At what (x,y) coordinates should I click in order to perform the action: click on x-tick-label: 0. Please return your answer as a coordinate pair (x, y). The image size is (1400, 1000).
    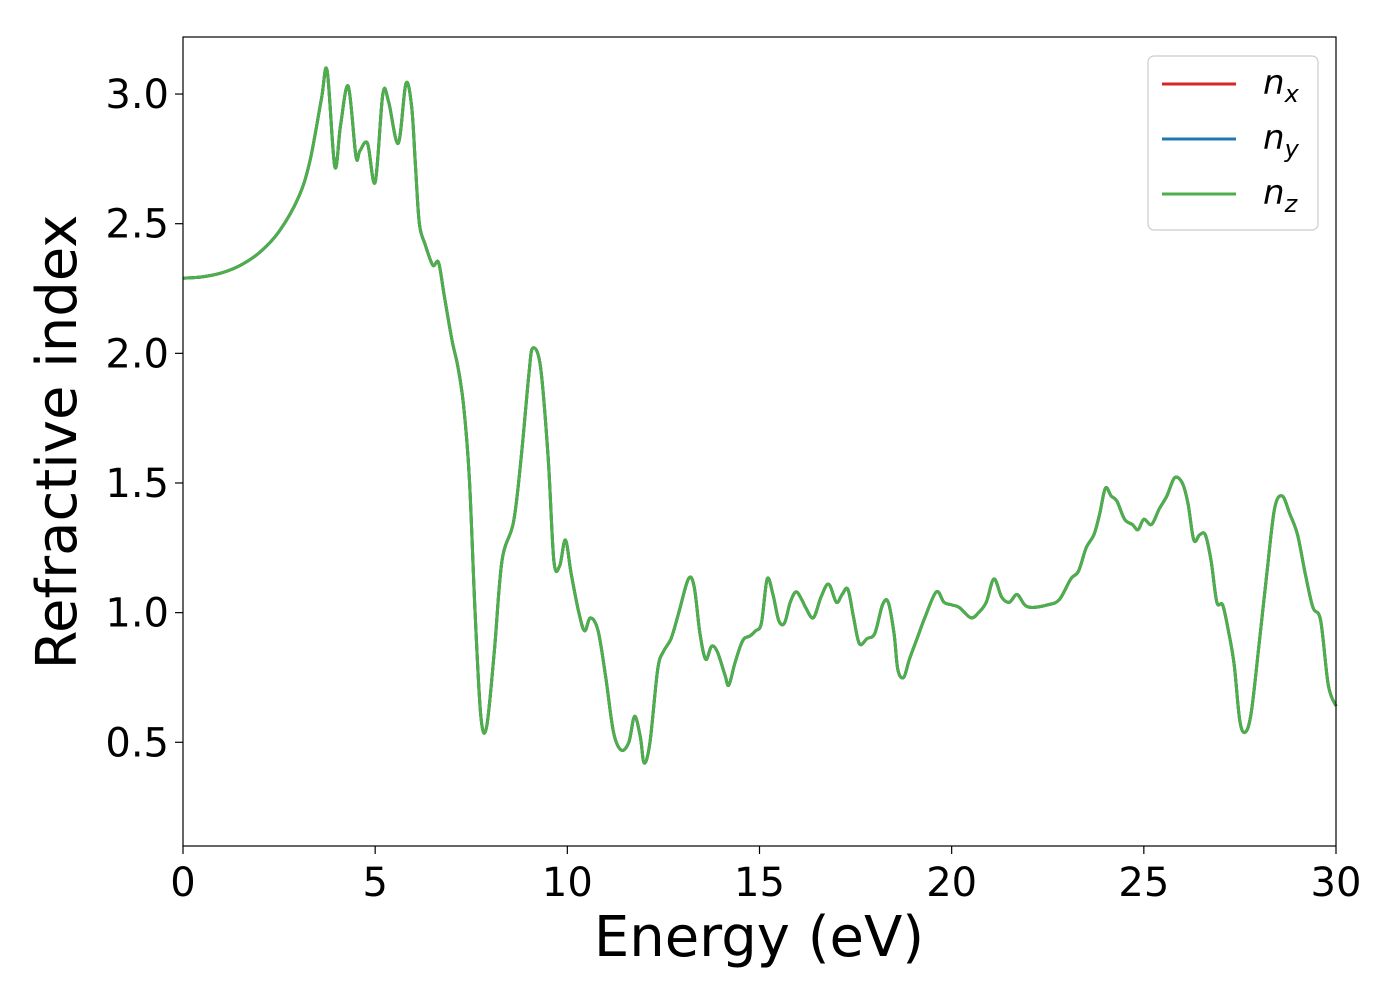
    Looking at the image, I should click on (182, 883).